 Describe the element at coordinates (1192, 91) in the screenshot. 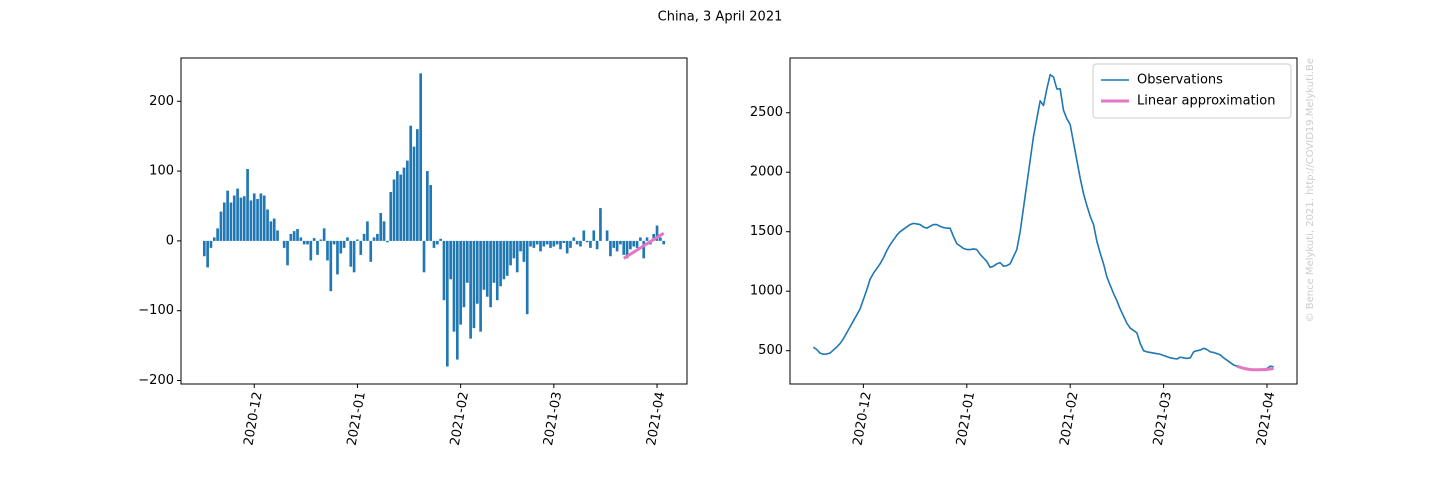

I see `legend-box` at that location.